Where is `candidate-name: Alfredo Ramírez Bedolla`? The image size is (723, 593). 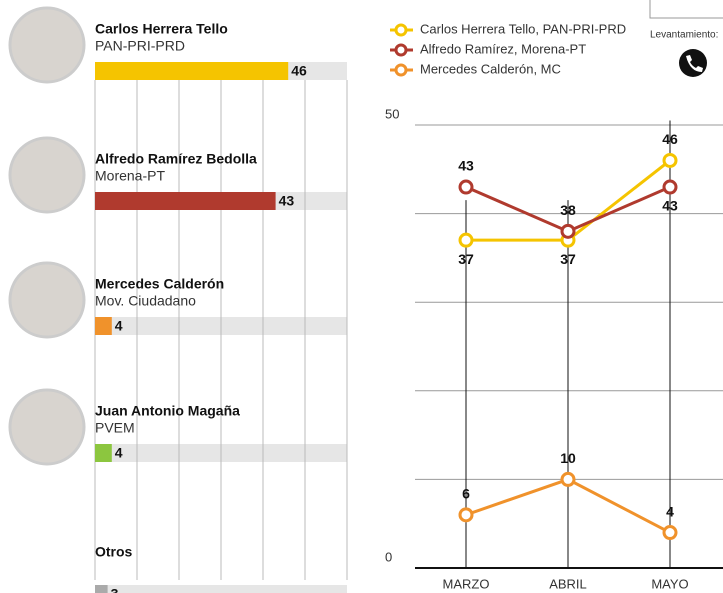
candidate-name: Alfredo Ramírez Bedolla is located at coordinates (176, 159).